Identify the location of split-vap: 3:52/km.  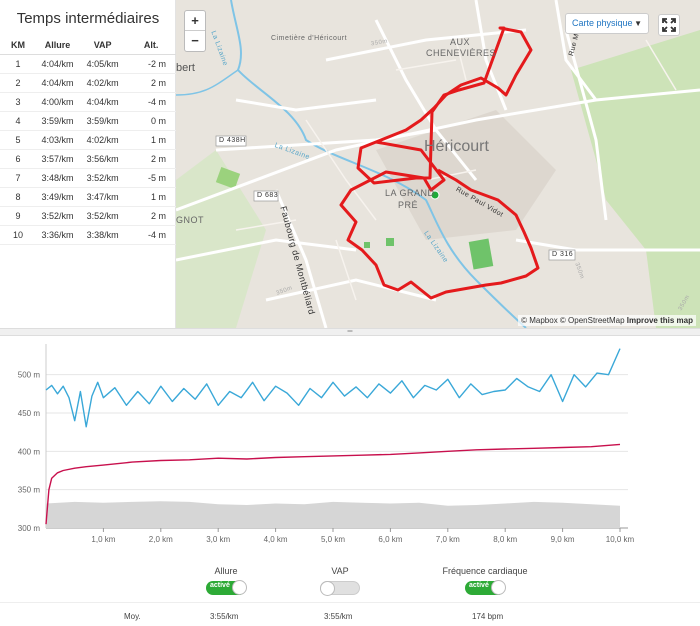
(102, 216).